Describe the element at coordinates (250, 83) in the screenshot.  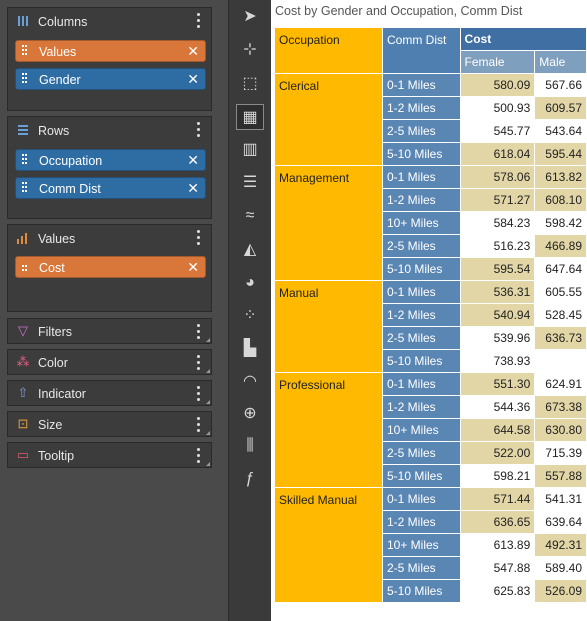
I see `select-area-icon: ⬚` at that location.